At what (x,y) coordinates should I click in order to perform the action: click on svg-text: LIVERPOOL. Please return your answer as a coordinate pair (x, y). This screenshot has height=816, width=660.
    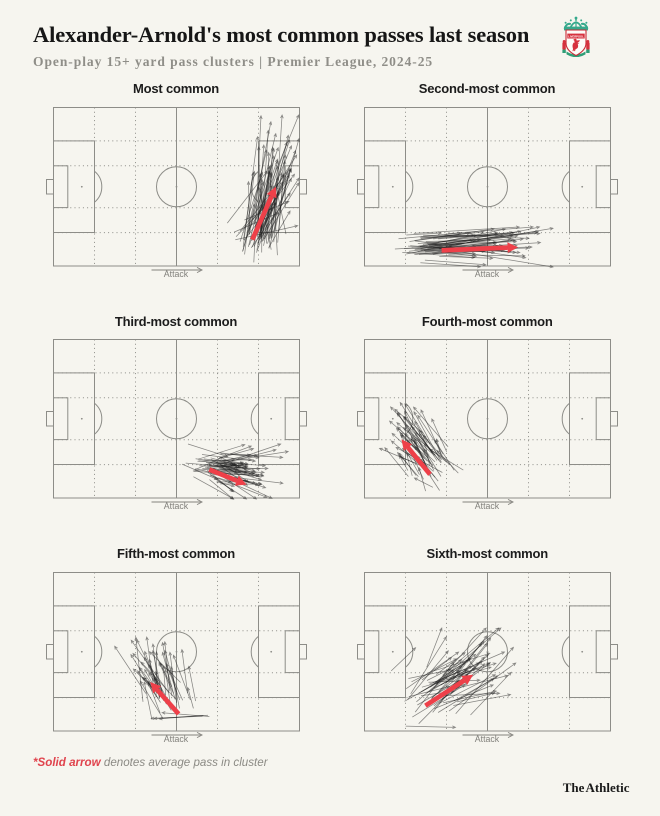
    Looking at the image, I should click on (576, 37).